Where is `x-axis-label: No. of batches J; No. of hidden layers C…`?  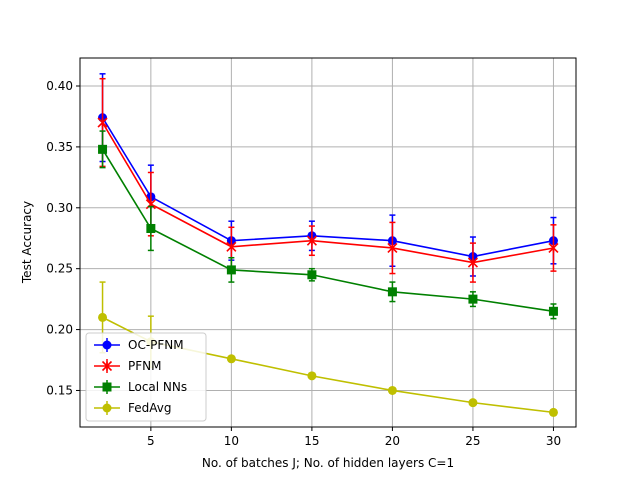 x-axis-label: No. of batches J; No. of hidden layers C… is located at coordinates (328, 463).